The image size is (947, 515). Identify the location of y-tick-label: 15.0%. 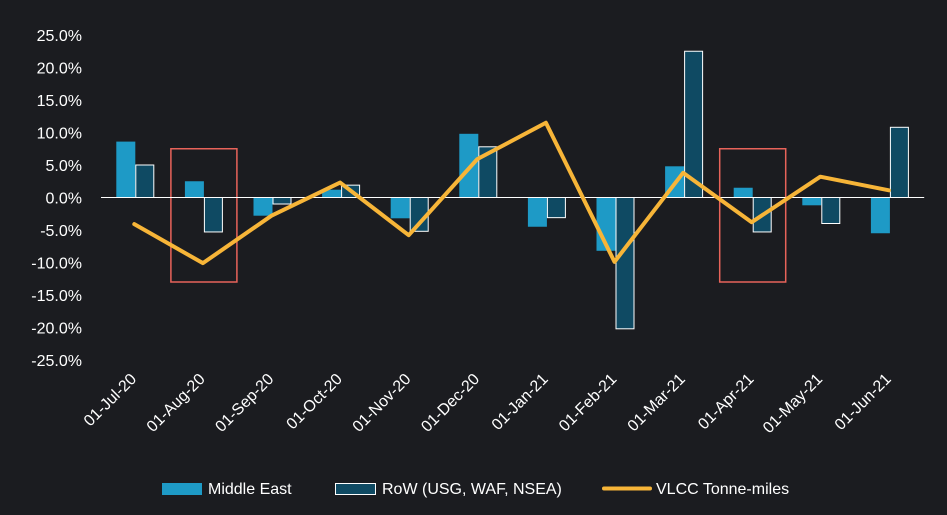
(59, 101).